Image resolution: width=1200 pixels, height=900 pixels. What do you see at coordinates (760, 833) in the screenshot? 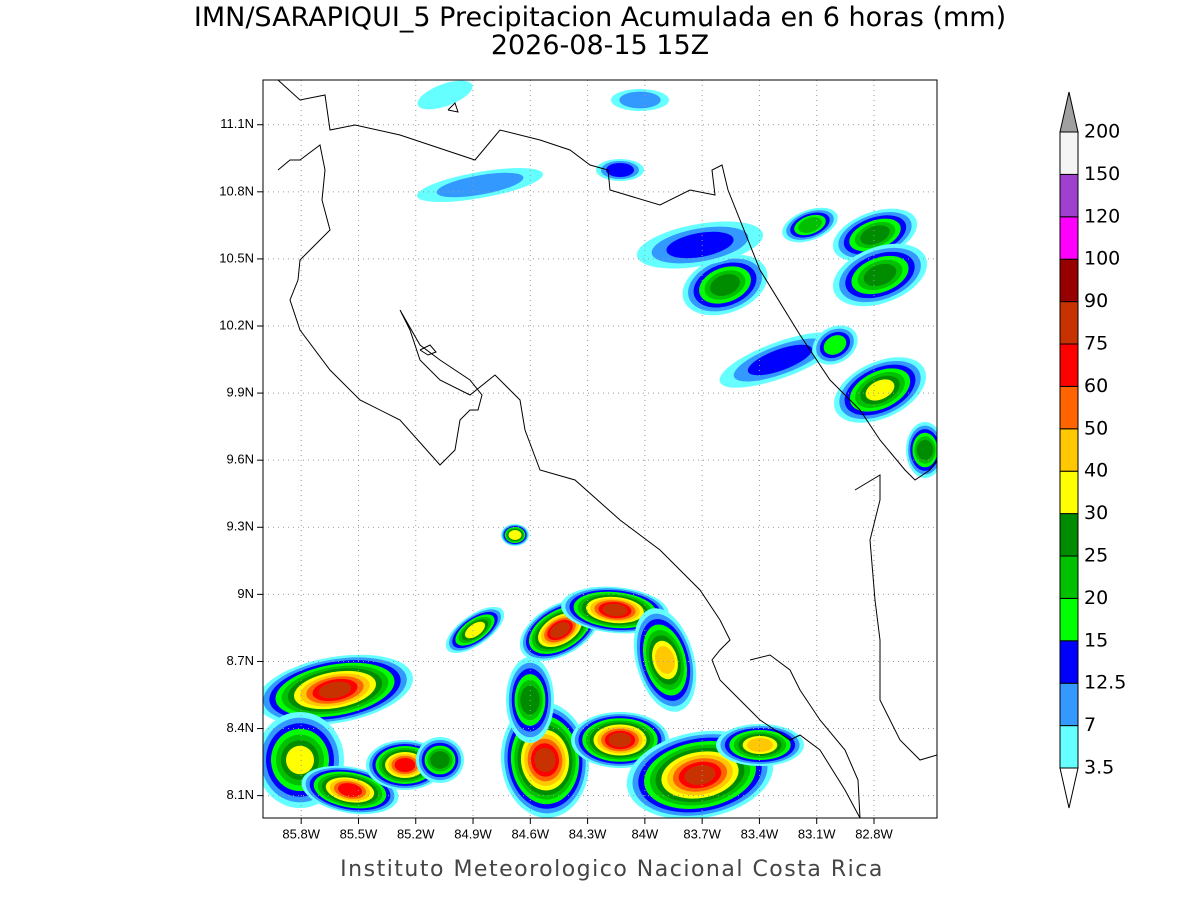
I see `lon-tick-label: 83.4W` at bounding box center [760, 833].